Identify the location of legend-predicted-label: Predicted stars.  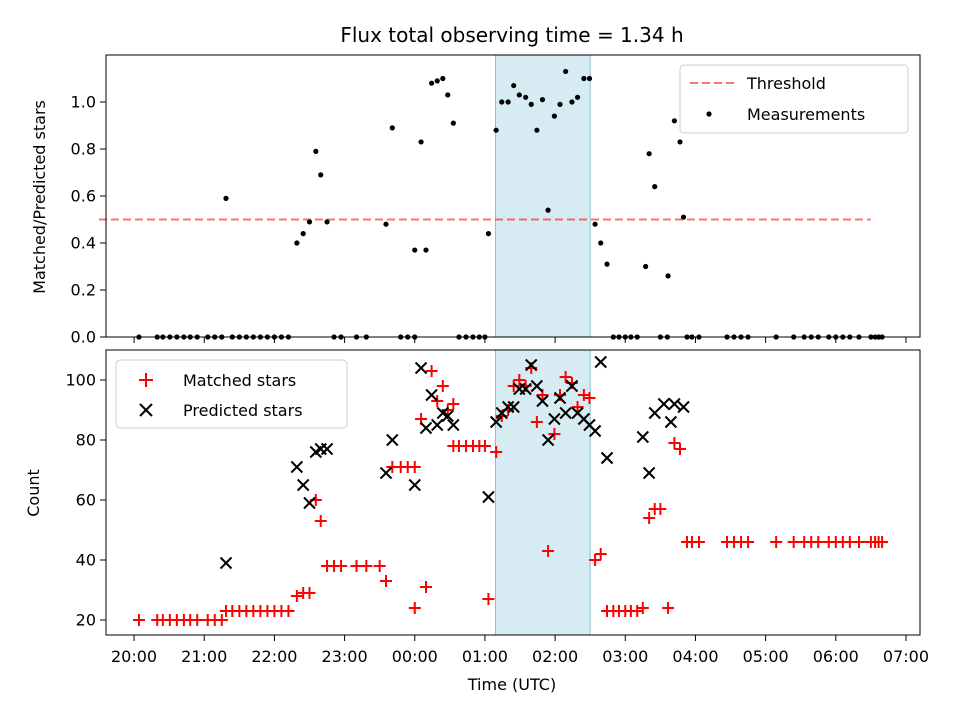
(243, 410).